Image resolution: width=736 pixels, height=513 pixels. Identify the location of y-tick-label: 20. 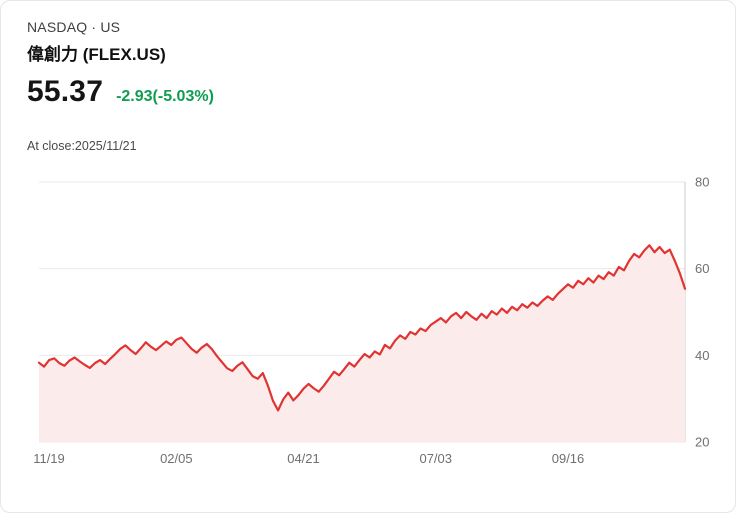
(702, 442).